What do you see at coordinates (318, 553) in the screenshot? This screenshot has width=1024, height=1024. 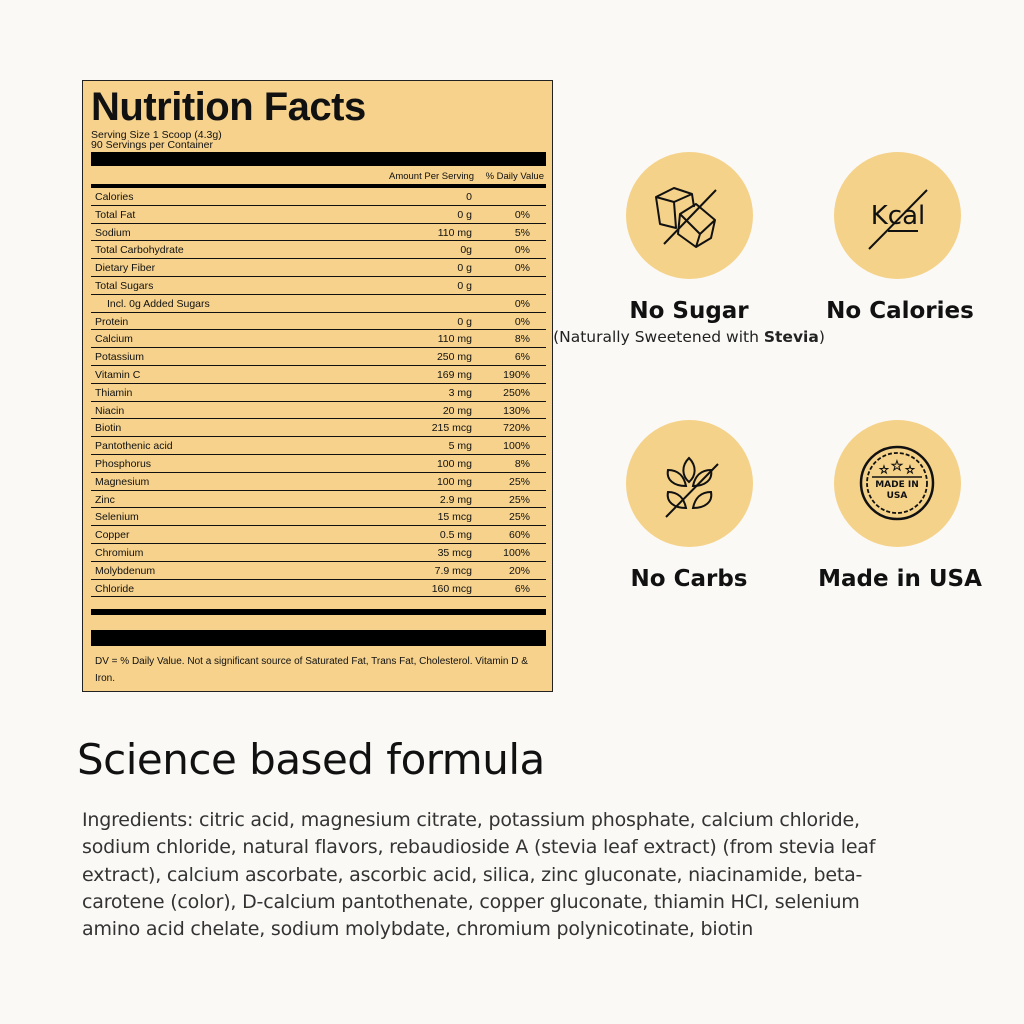 I see `nutrient-row: Chromium 35 mcg 100%` at bounding box center [318, 553].